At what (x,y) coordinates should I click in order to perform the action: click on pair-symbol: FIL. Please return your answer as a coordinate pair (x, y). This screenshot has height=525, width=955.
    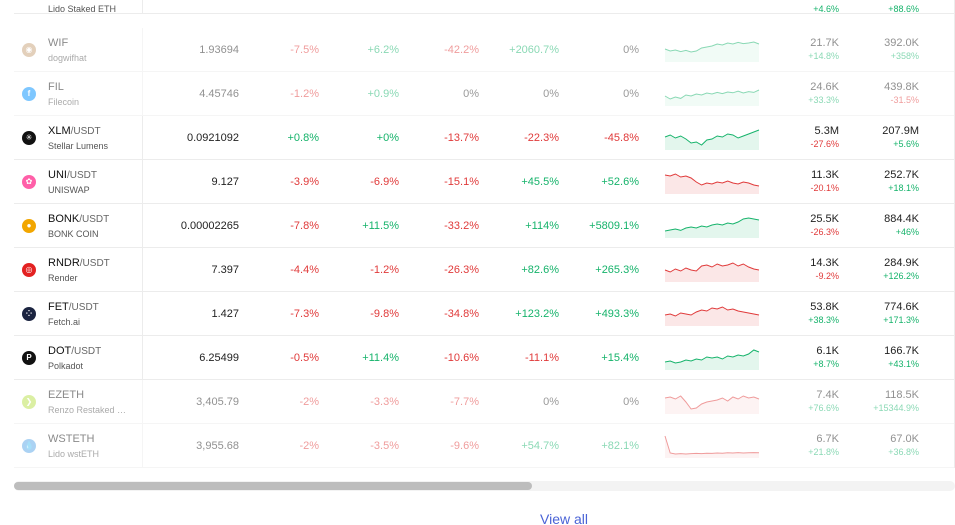
    Looking at the image, I should click on (63, 87).